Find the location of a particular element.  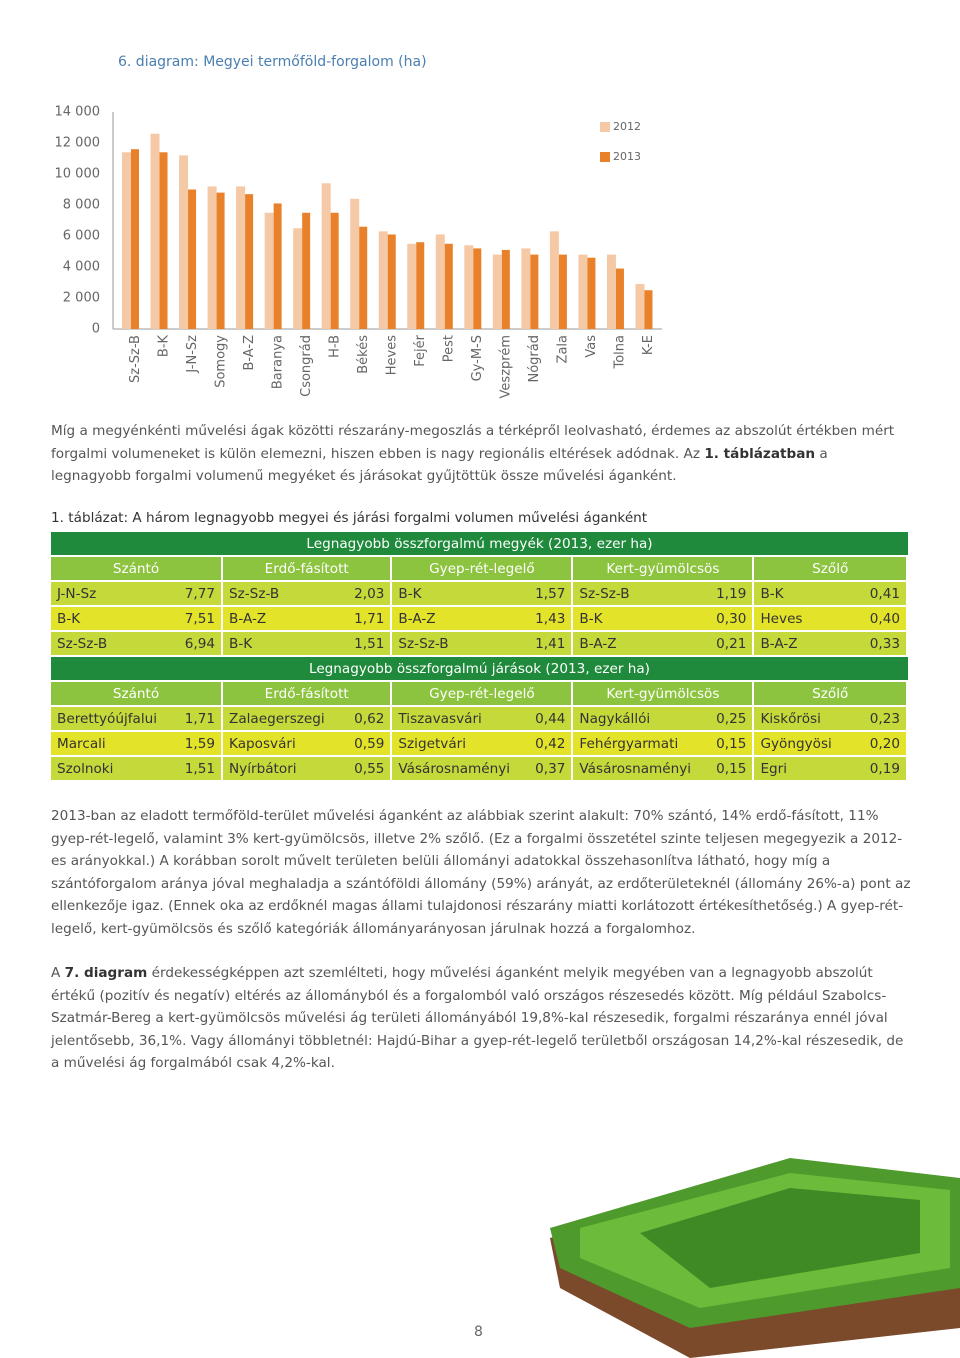

grass-decoration is located at coordinates (755, 1258).